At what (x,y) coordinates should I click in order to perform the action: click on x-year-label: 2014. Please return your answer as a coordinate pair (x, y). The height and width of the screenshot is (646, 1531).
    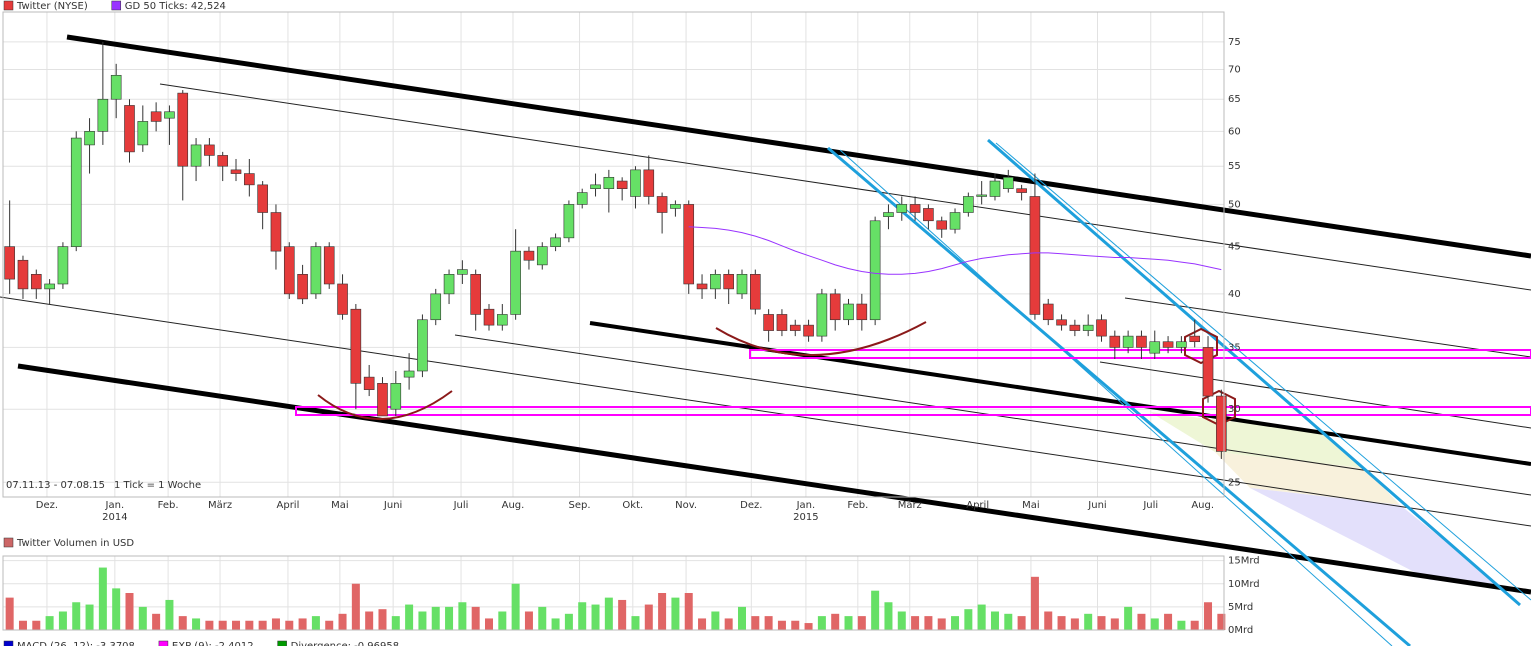
    Looking at the image, I should click on (114, 517).